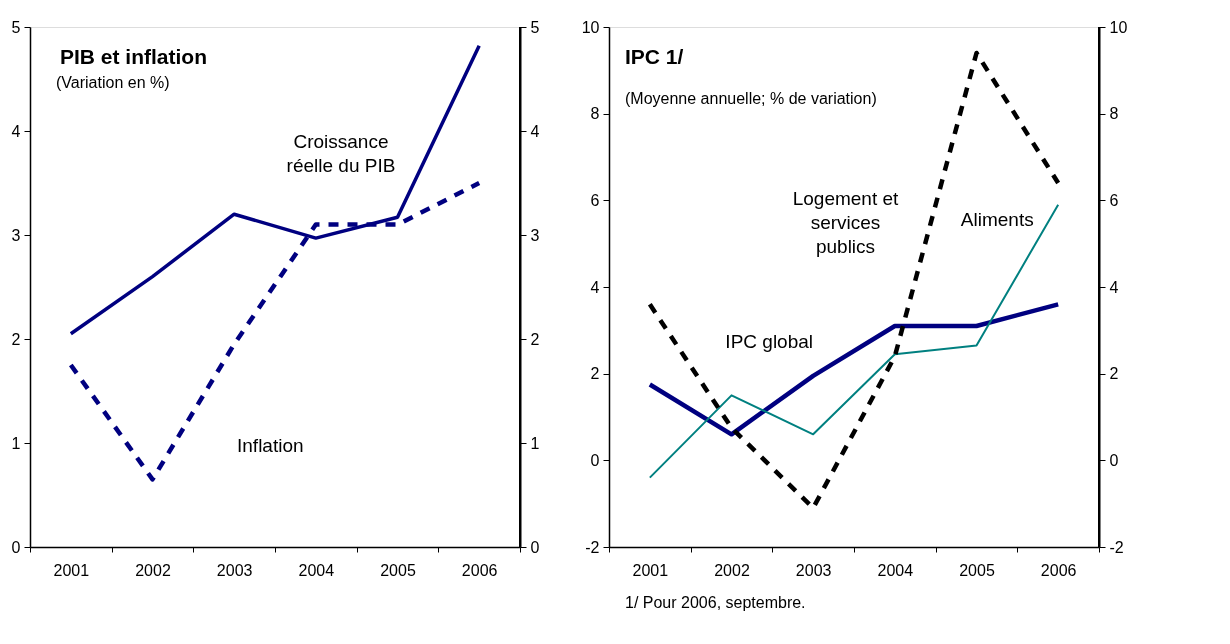  Describe the element at coordinates (769, 342) in the screenshot. I see `series-label: IPC global` at that location.